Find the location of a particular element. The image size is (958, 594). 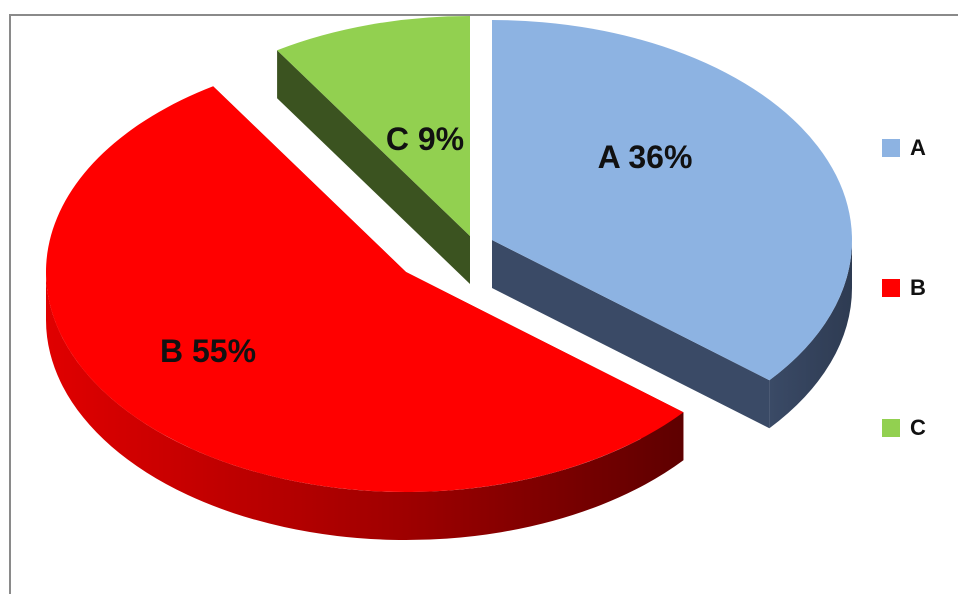

data-label-c: C 9% is located at coordinates (425, 139).